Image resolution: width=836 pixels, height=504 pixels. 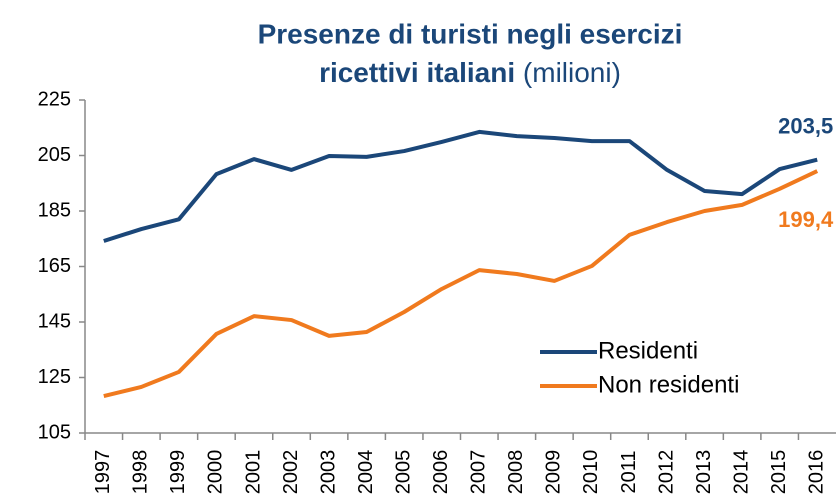 I want to click on x-tick-label: 2001, so click(x=253, y=472).